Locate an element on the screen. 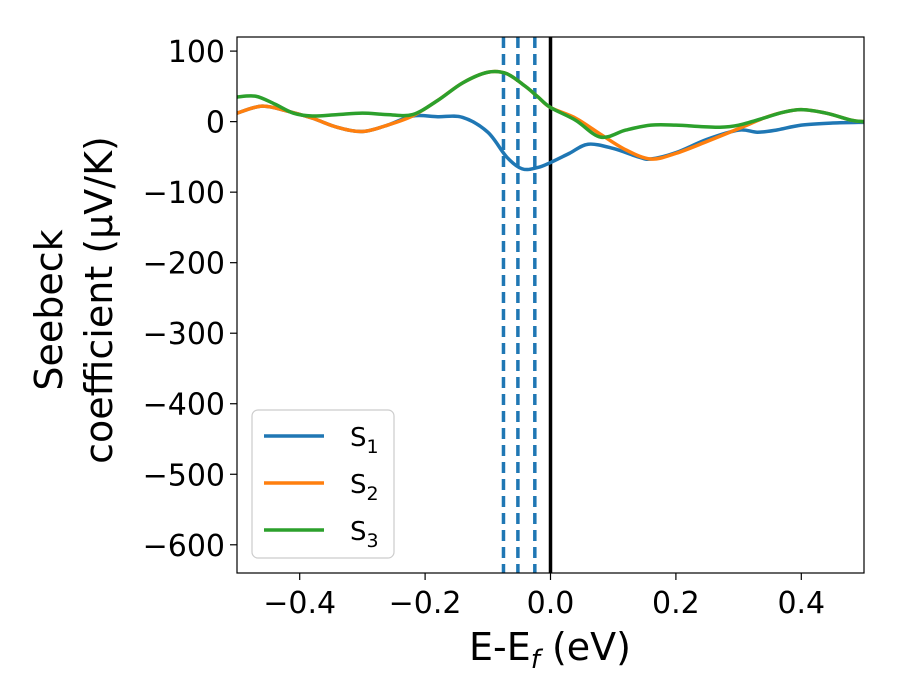 The image size is (900, 700). legend-label-s3: S3 is located at coordinates (364, 534).